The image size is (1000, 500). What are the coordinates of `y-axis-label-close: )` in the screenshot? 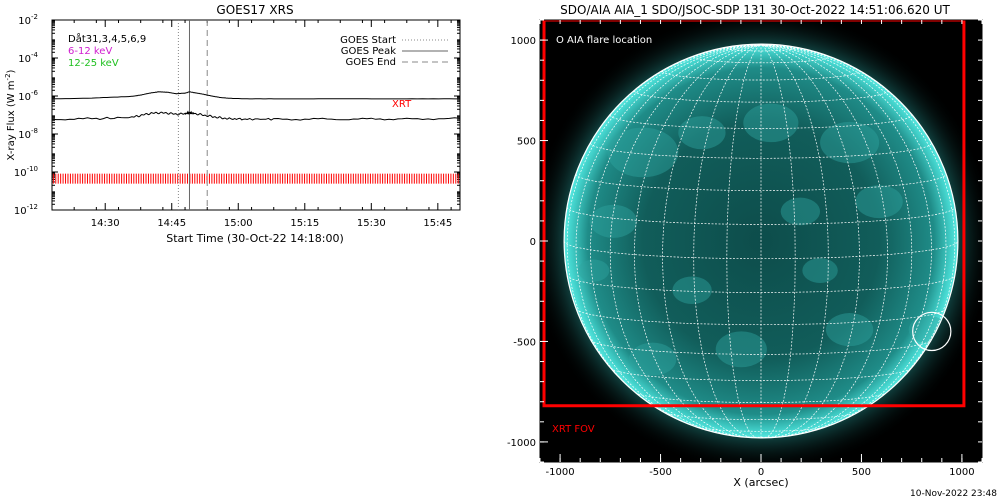 It's located at (11, 71).